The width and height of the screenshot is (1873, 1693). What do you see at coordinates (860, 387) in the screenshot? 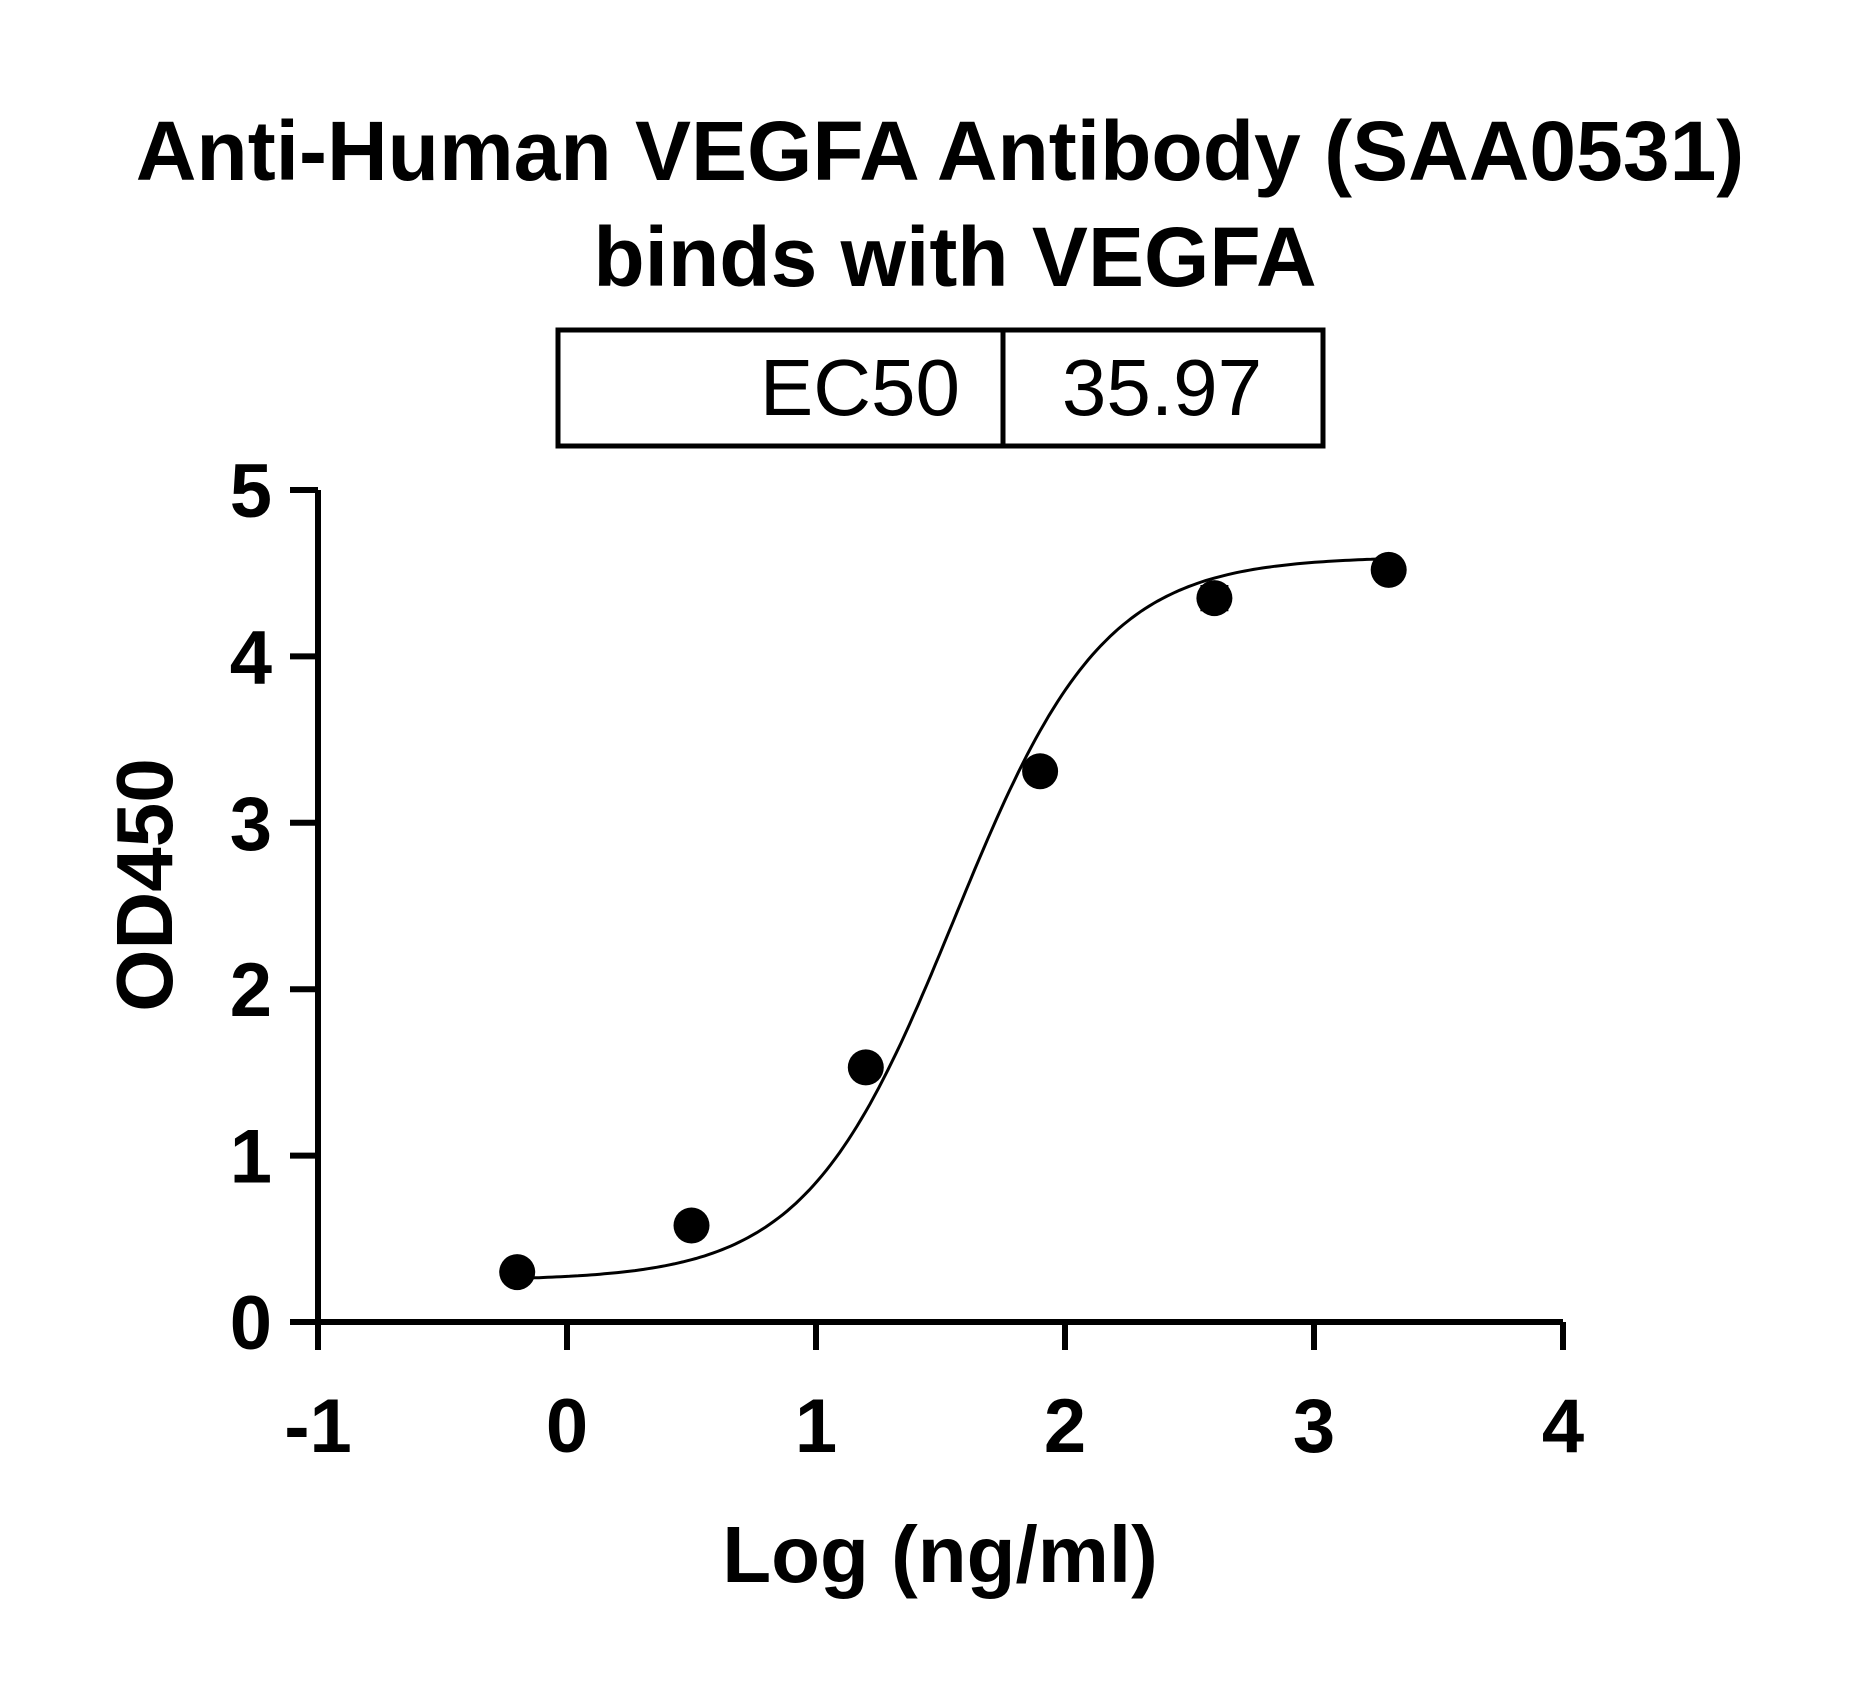
I see `ec50-label: EC50` at bounding box center [860, 387].